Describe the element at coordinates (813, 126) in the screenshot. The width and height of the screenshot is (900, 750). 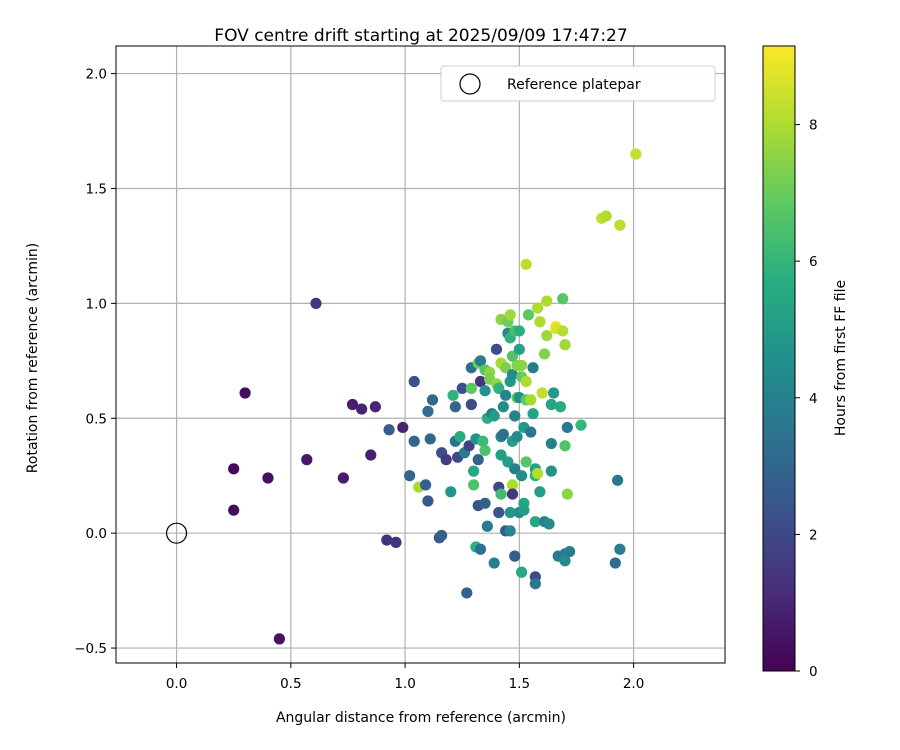
I see `colorbar-tick-label: 8` at that location.